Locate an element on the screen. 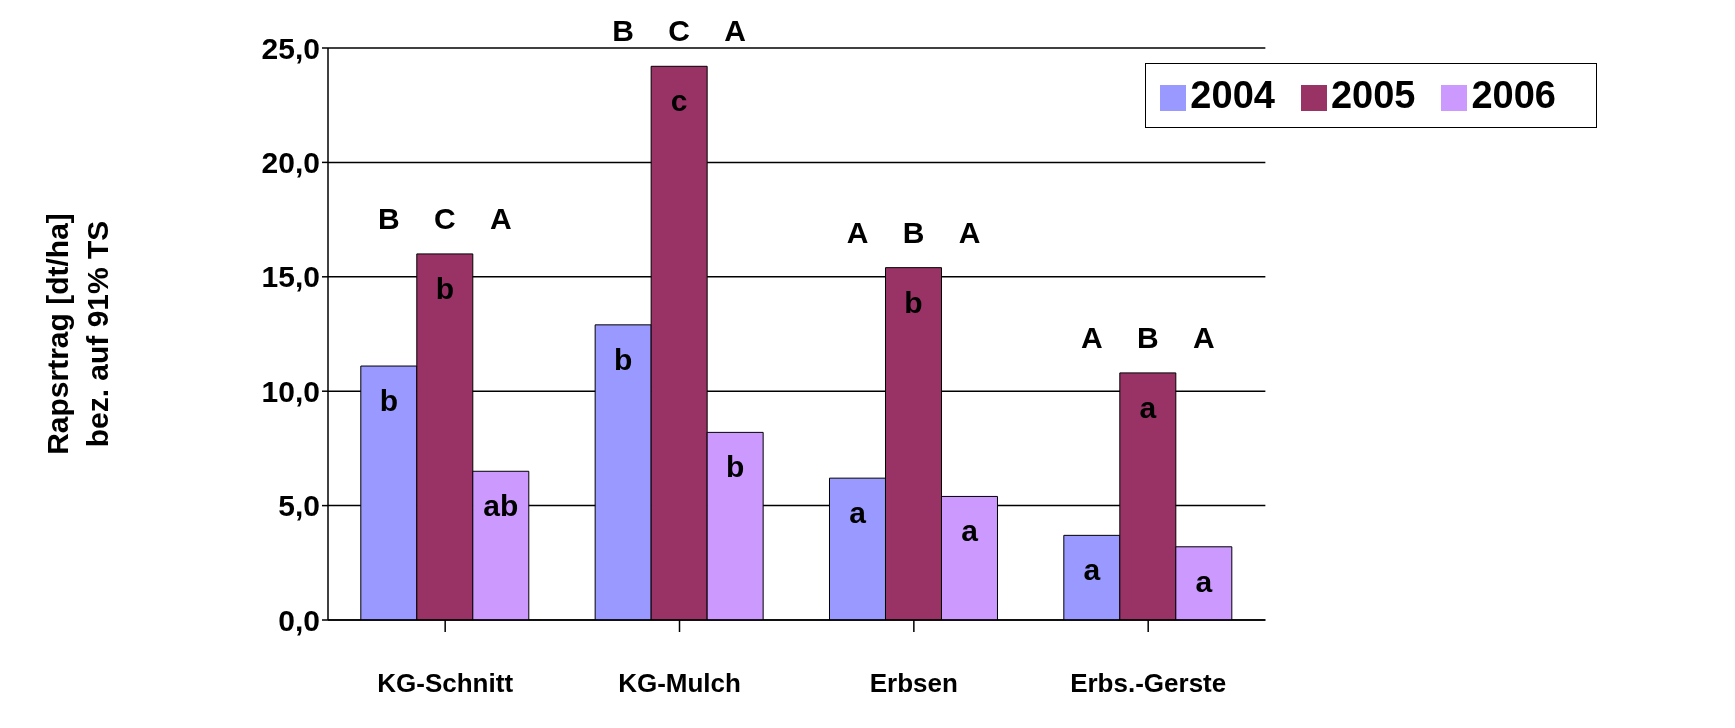 The image size is (1735, 728). text: B is located at coordinates (623, 31).